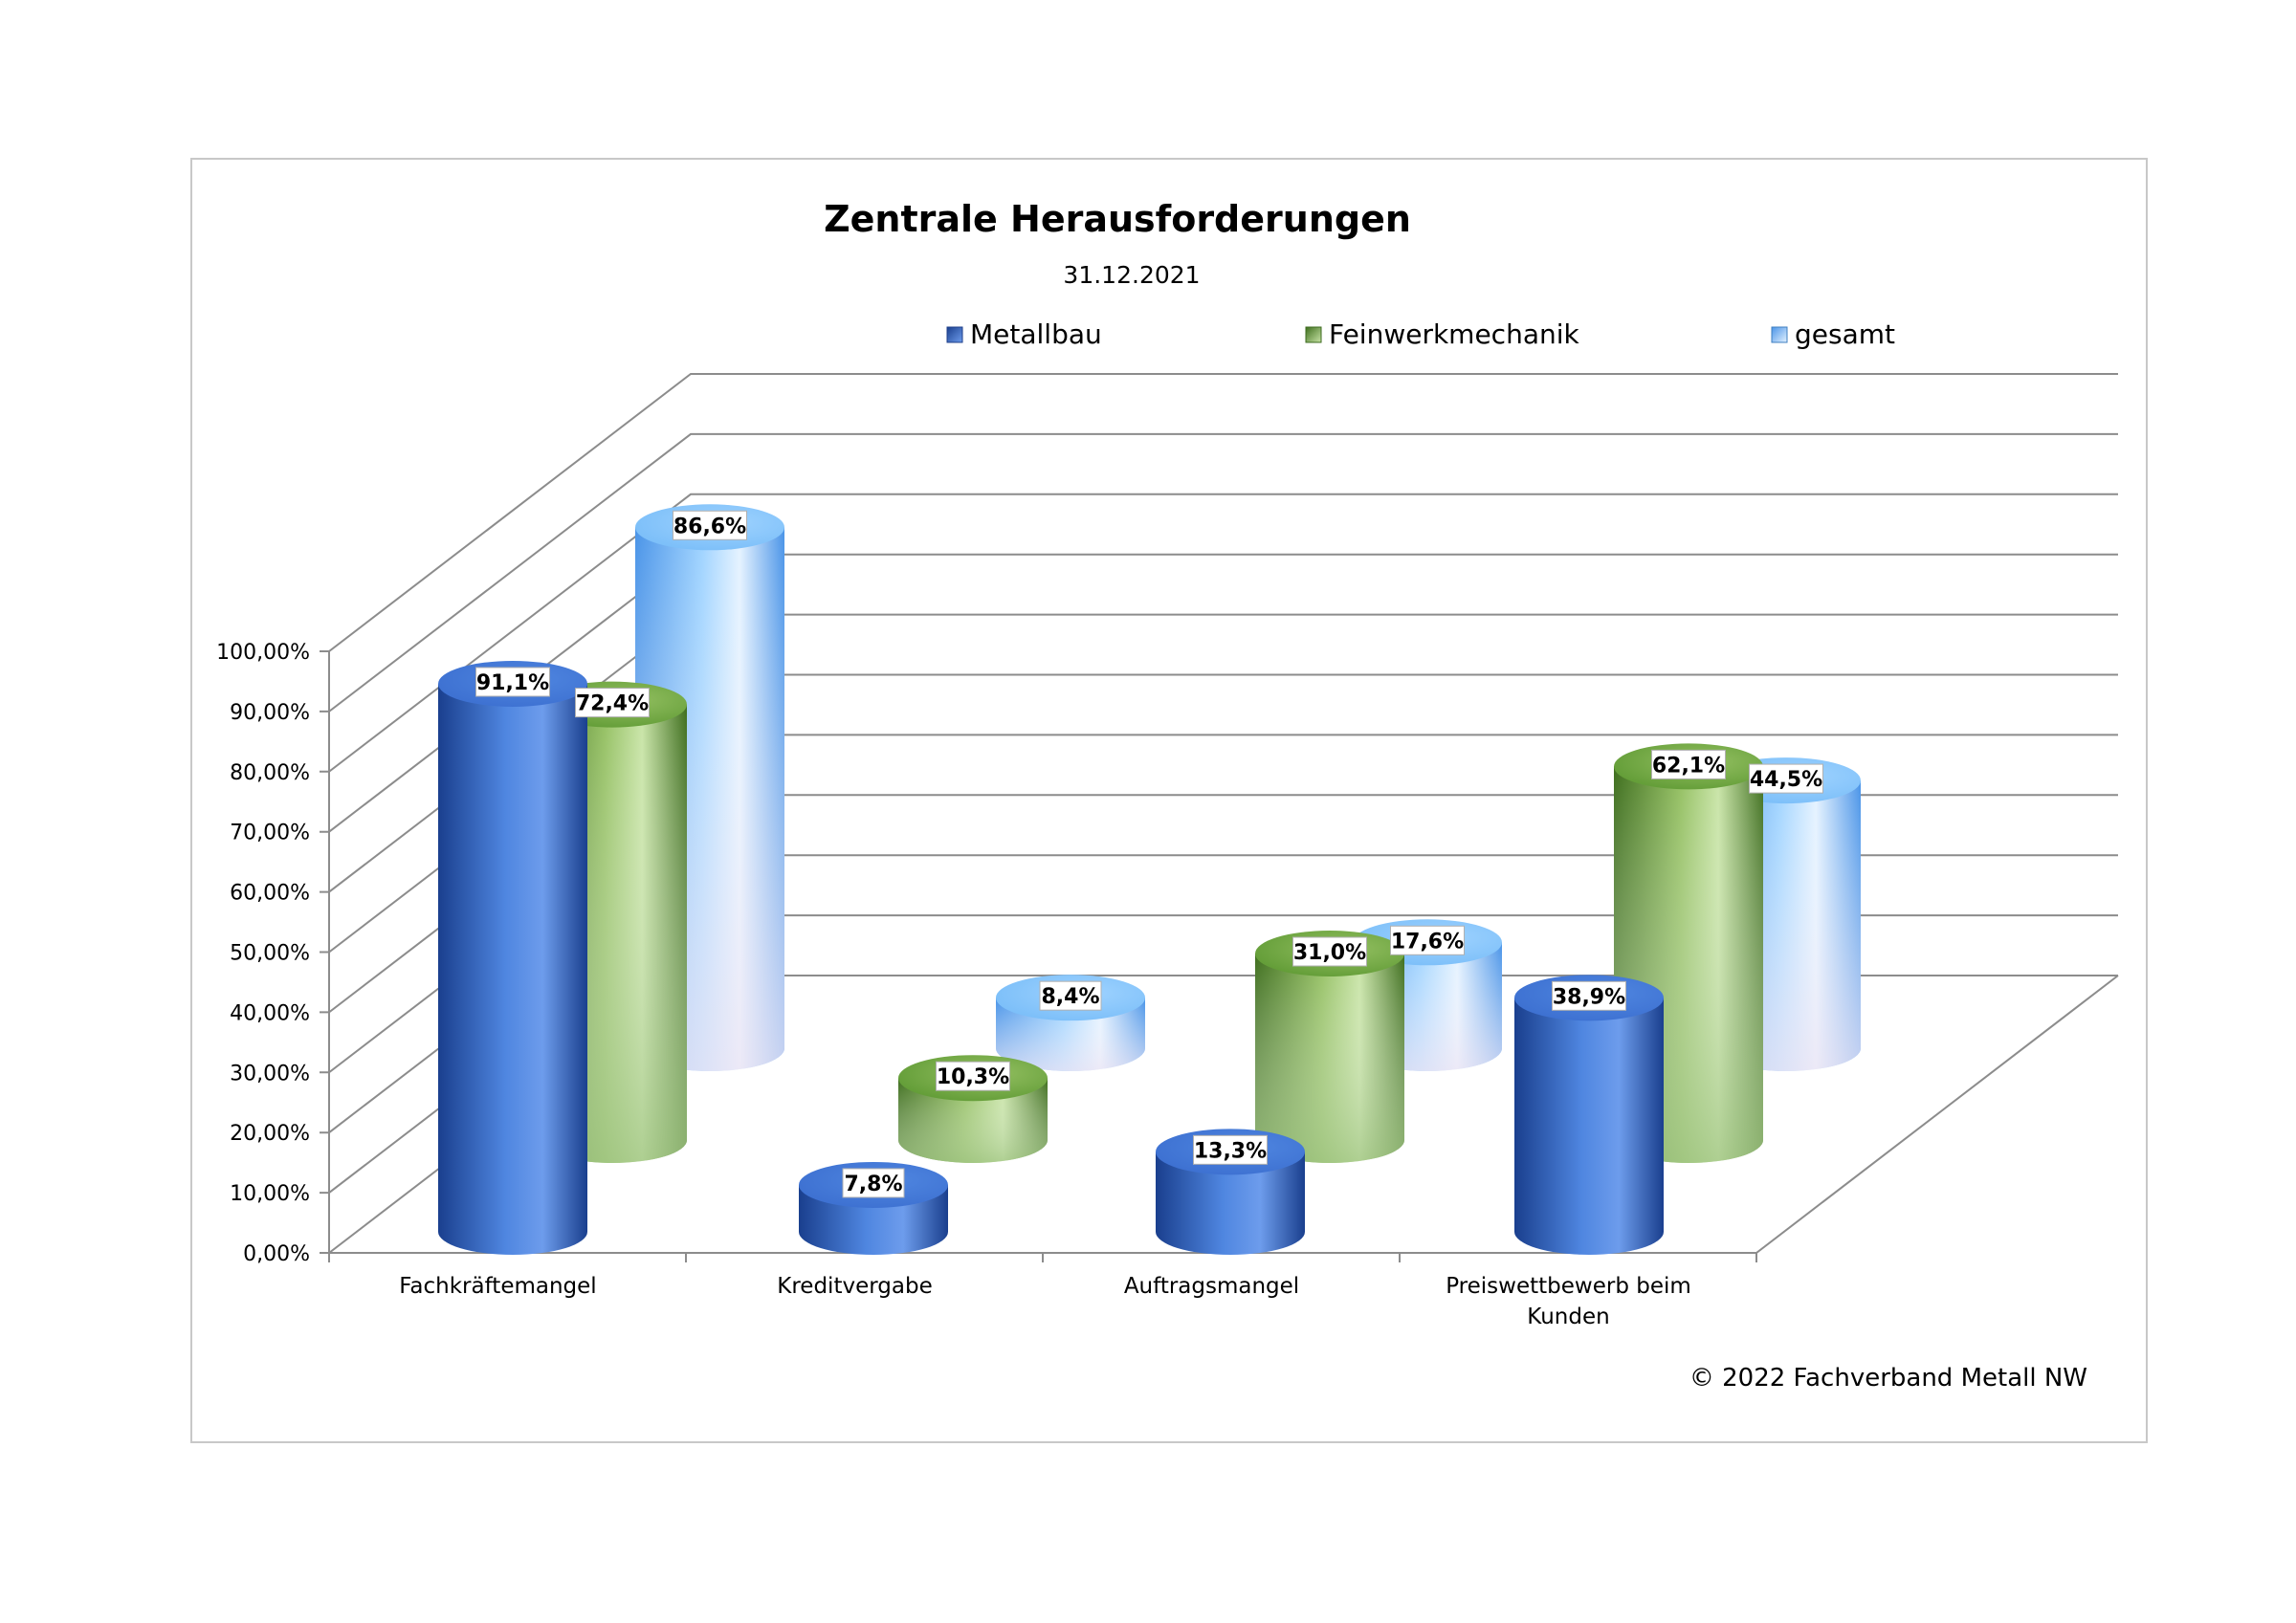  I want to click on data-label-text: 10,3%, so click(973, 1077).